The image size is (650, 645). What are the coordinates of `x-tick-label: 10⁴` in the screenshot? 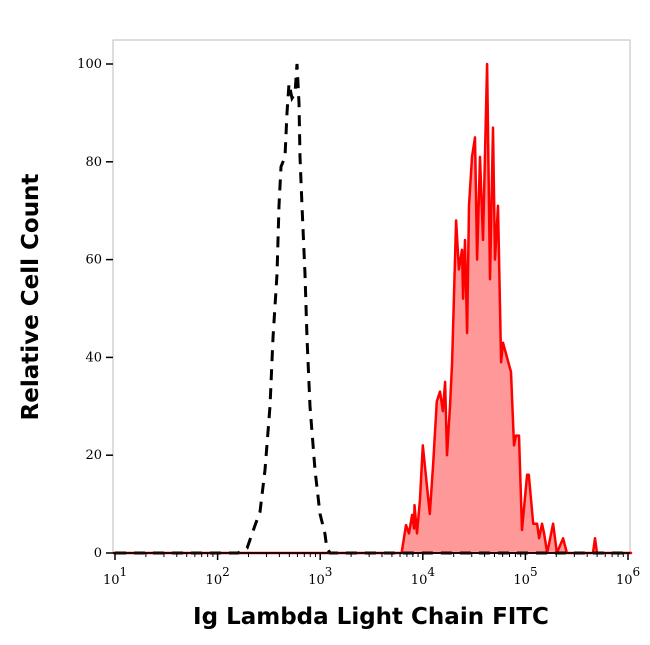 It's located at (423, 576).